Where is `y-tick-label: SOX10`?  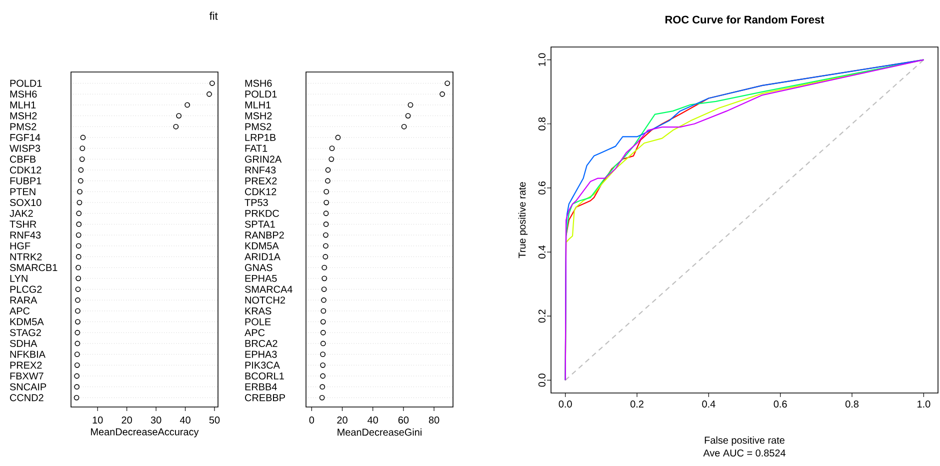
y-tick-label: SOX10 is located at coordinates (26, 202).